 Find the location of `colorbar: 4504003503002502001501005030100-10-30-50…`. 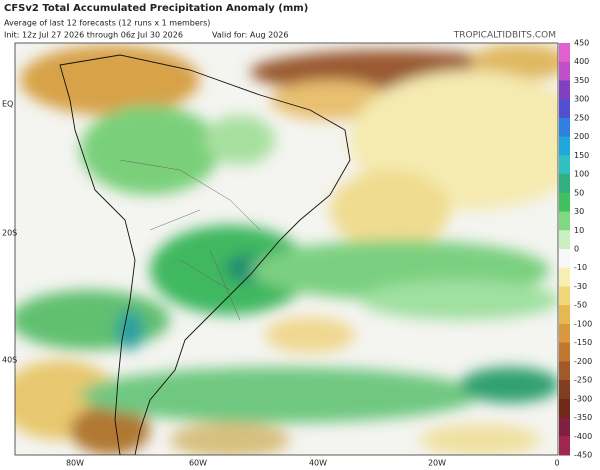

colorbar: 4504003503002502001501005030100-10-30-50… is located at coordinates (575, 249).